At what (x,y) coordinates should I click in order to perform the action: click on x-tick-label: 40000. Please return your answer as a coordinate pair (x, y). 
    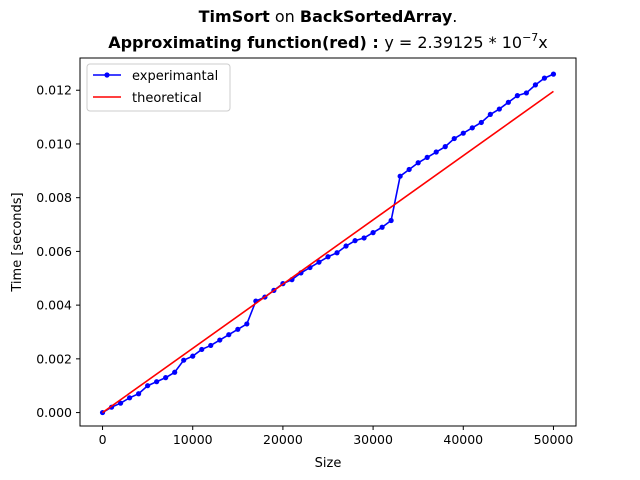
    Looking at the image, I should click on (463, 439).